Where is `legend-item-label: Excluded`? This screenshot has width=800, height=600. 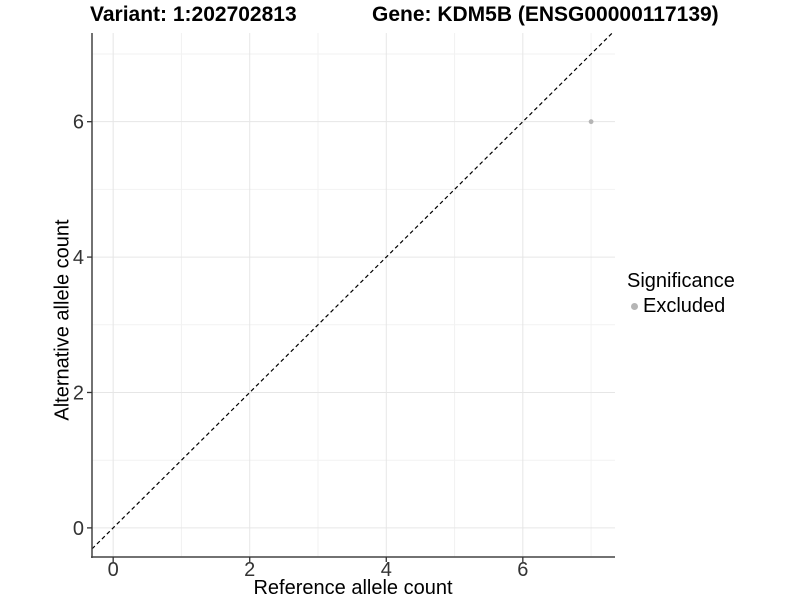 legend-item-label: Excluded is located at coordinates (684, 306).